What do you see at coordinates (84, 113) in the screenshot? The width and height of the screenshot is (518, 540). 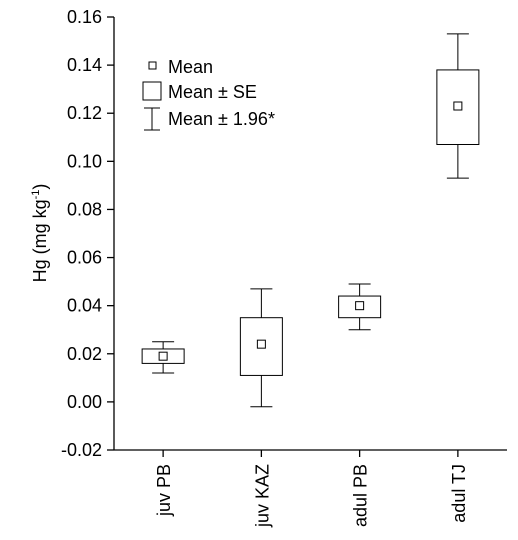 I see `y-tick-label: 0.12` at bounding box center [84, 113].